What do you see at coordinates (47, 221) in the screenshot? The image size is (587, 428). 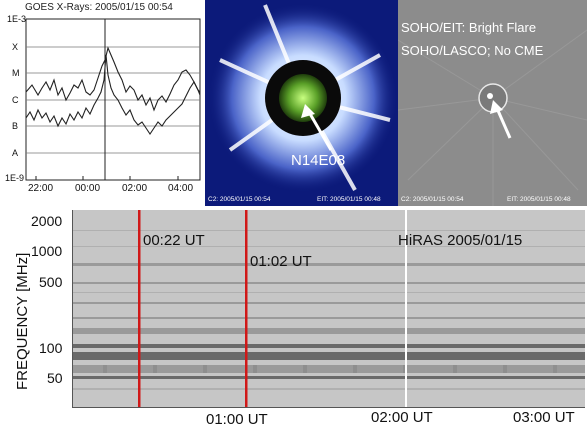 I see `freq-tick-label: 2000` at bounding box center [47, 221].